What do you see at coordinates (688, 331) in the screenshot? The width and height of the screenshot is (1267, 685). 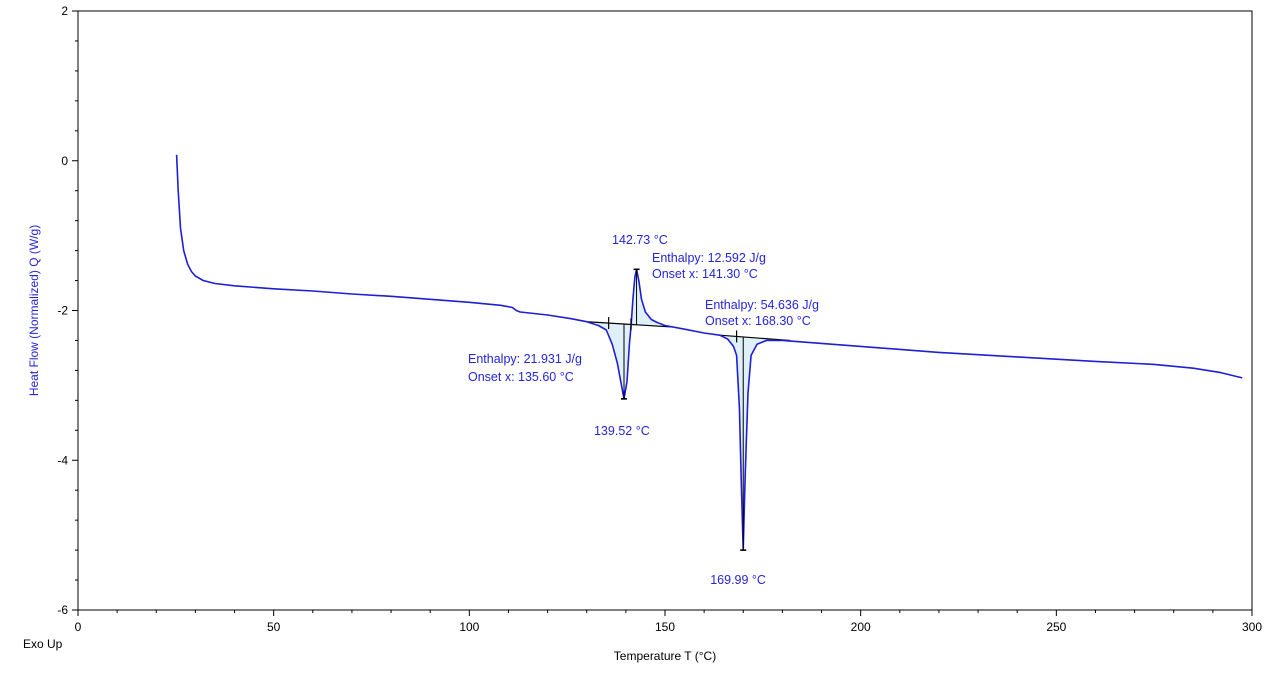 I see `integration-baselines` at bounding box center [688, 331].